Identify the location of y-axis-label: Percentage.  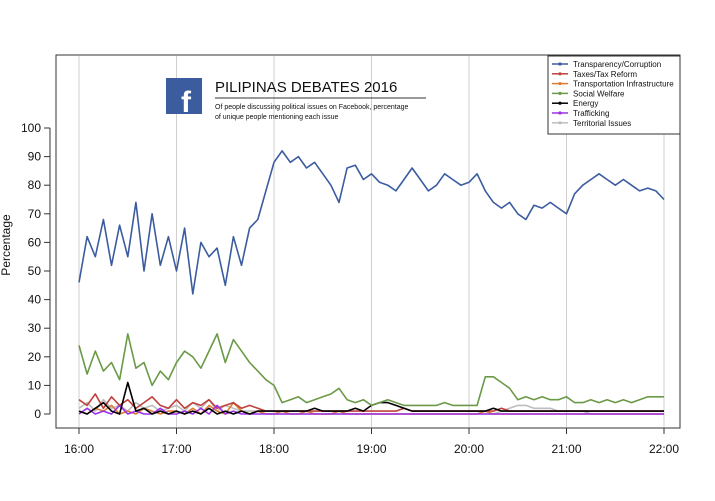
(6, 245).